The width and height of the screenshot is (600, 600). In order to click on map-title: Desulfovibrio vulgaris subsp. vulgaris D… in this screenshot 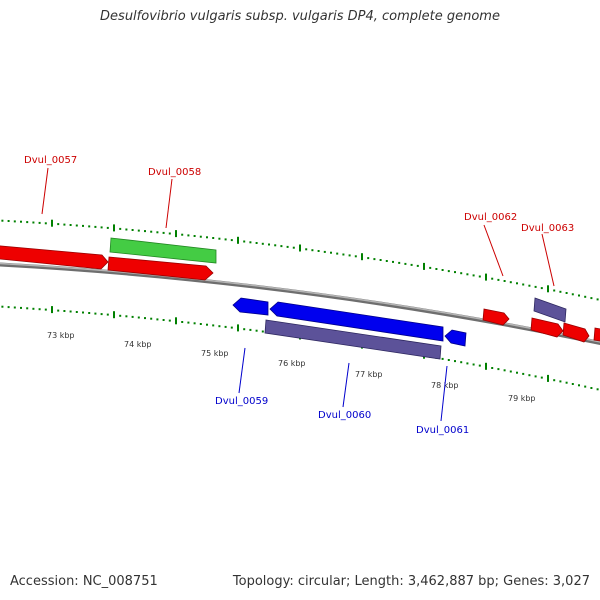, I will do `click(300, 16)`.